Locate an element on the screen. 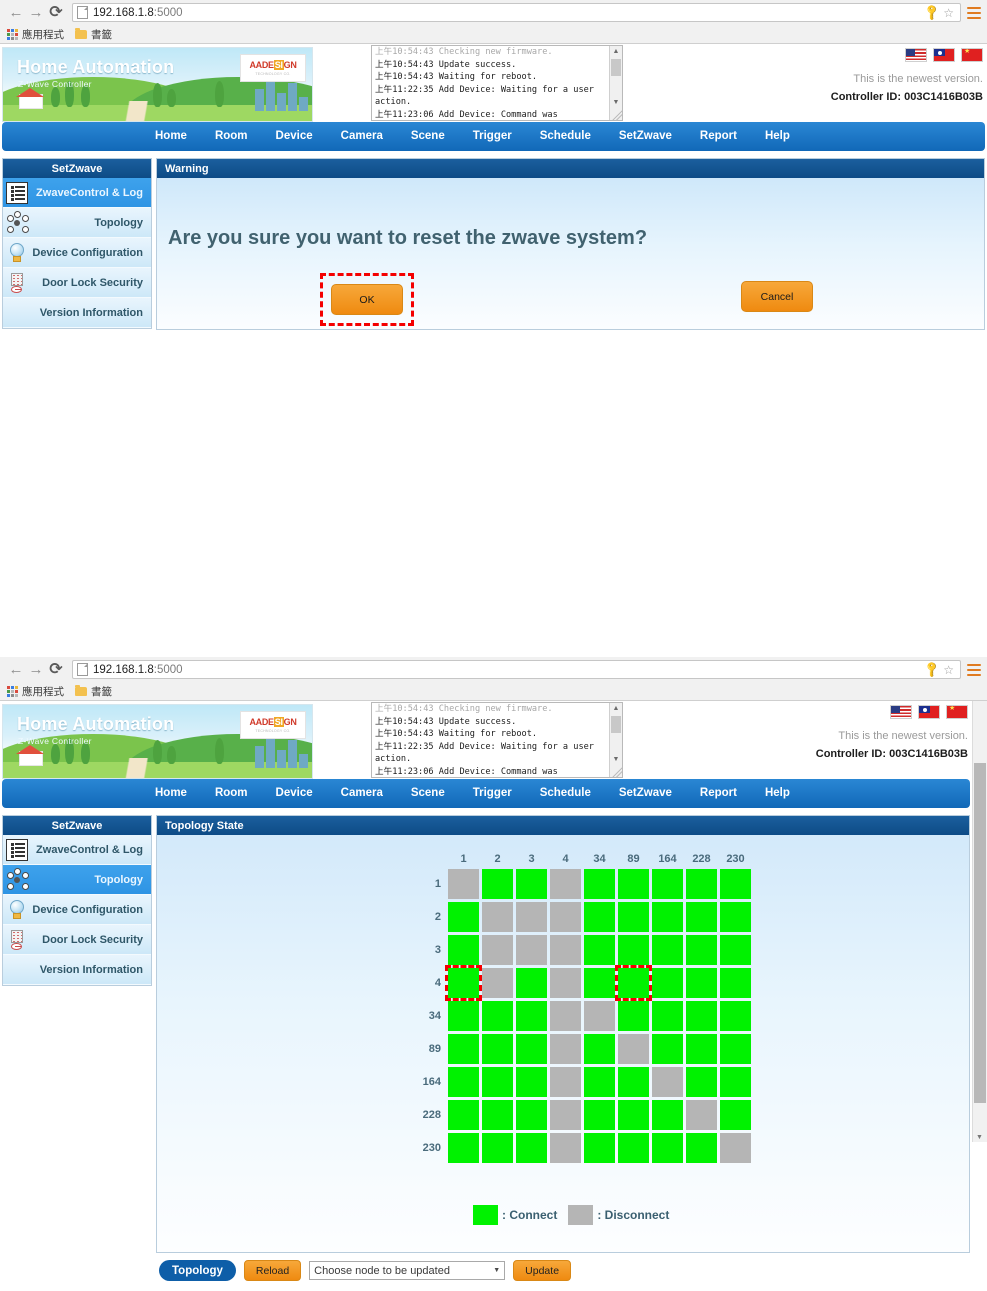 The height and width of the screenshot is (1291, 987). nav-item-device: Device is located at coordinates (294, 793).